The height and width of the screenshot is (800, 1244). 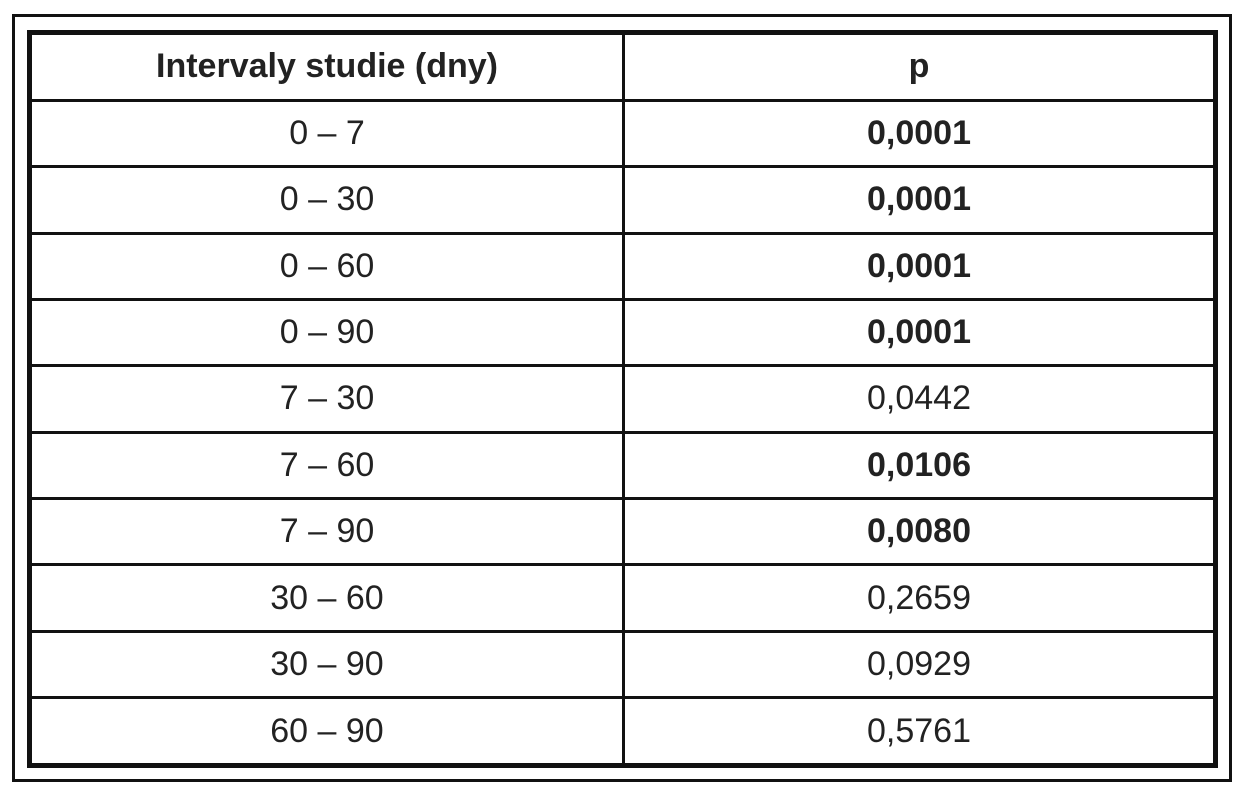 I want to click on cell: 0,0080, so click(x=919, y=531).